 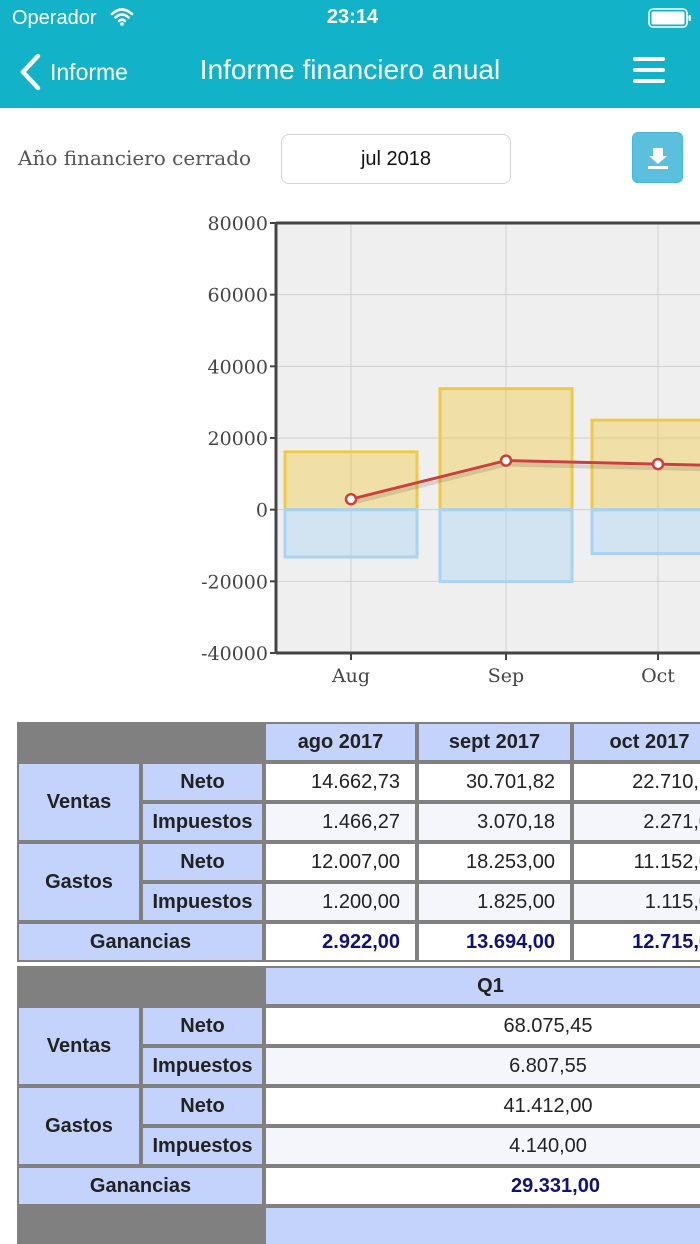 I want to click on table-cell: 22.710,9, so click(x=636, y=782).